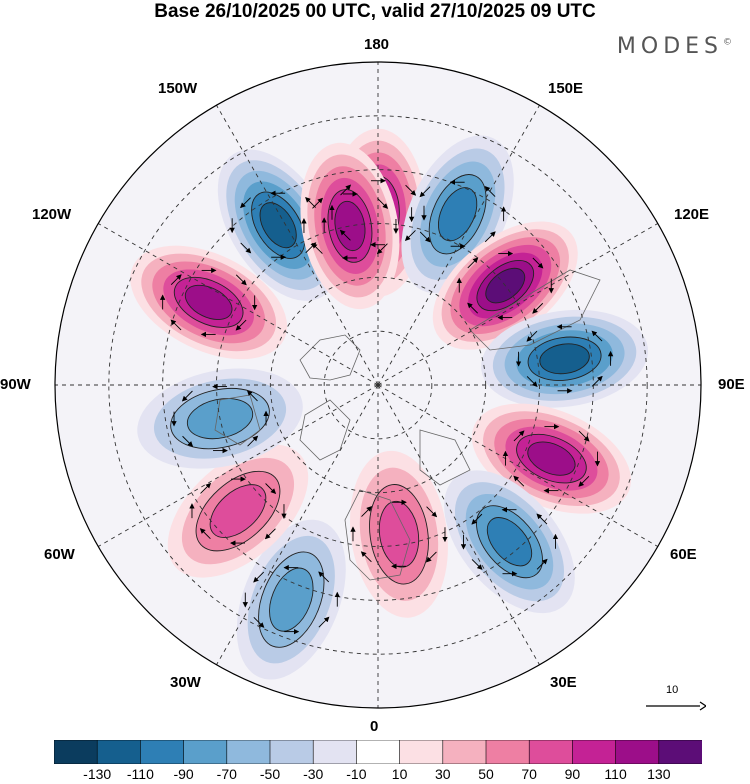 The width and height of the screenshot is (750, 784). I want to click on colorbar-tick-label: 50, so click(486, 774).